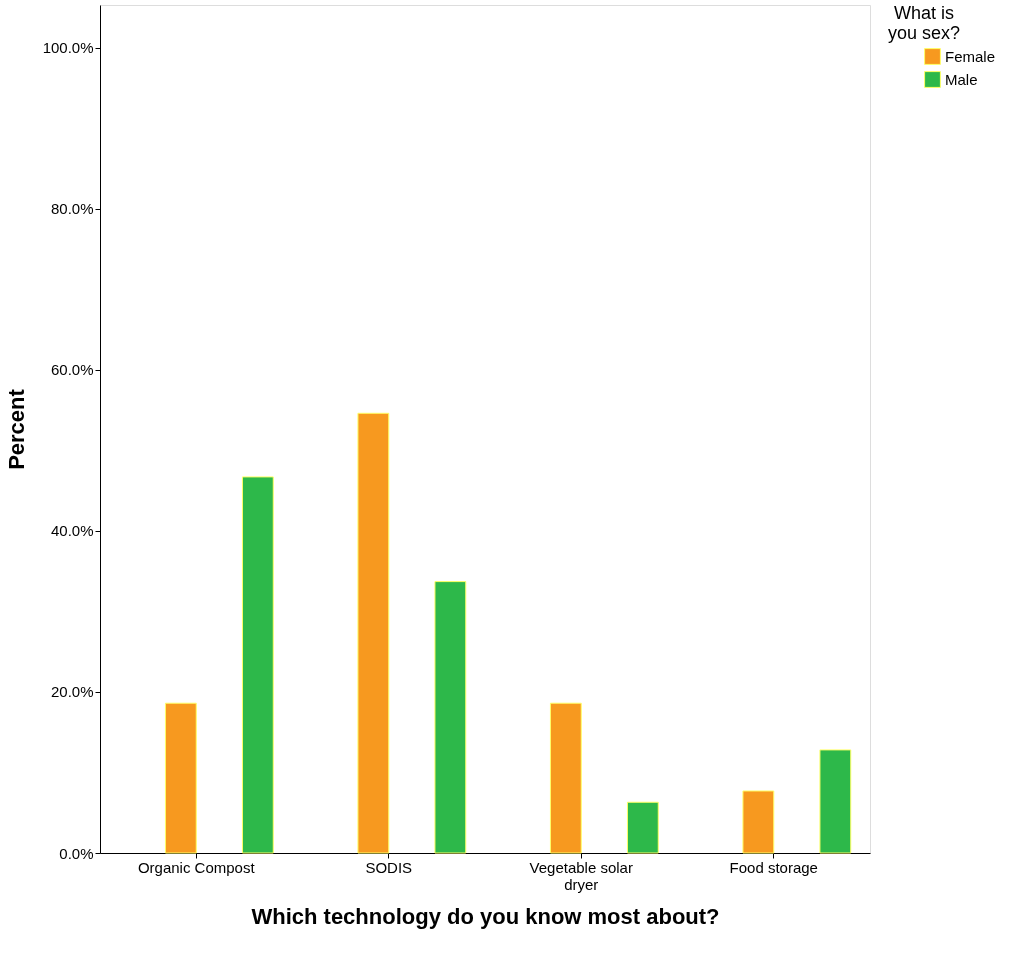  What do you see at coordinates (72, 692) in the screenshot?
I see `y-tick-label: 20.0%` at bounding box center [72, 692].